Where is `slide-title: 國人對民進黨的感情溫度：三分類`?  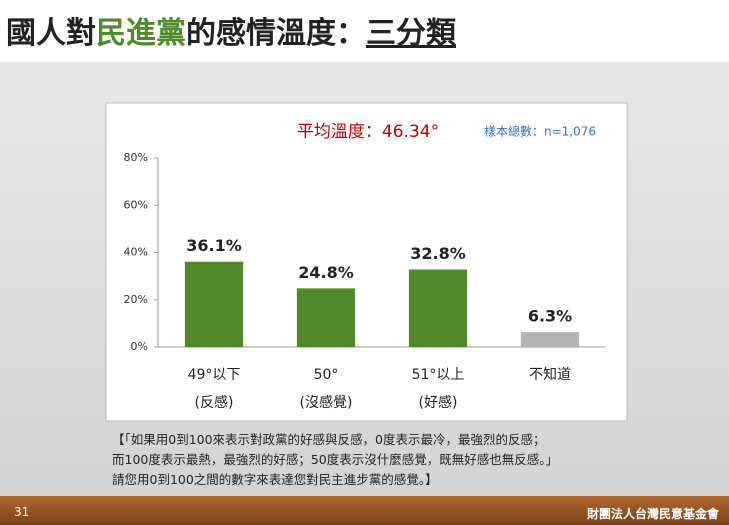 slide-title: 國人對民進黨的感情溫度：三分類 is located at coordinates (231, 30).